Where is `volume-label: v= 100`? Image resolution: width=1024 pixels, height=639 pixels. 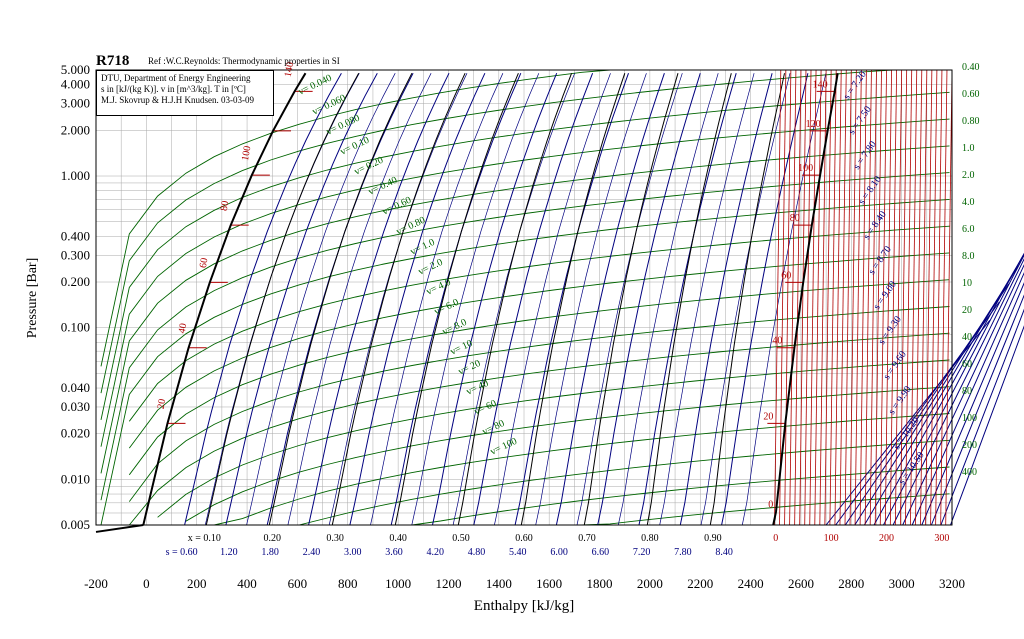 volume-label: v= 100 is located at coordinates (504, 447).